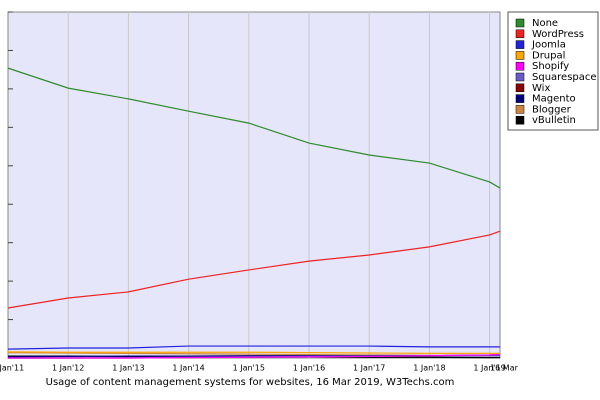 This screenshot has height=400, width=600. Describe the element at coordinates (545, 23) in the screenshot. I see `legend-label: None` at that location.